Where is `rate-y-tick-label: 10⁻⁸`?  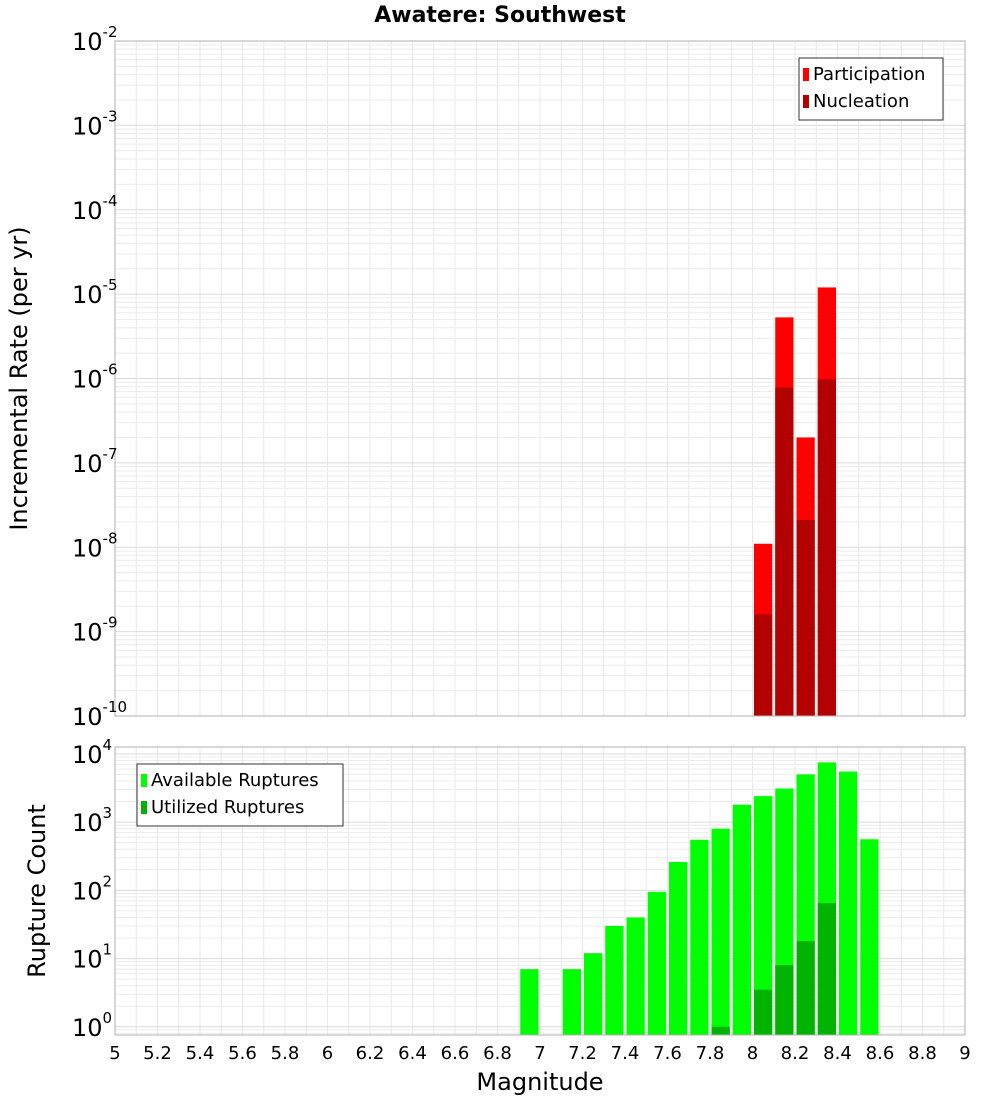
rate-y-tick-label: 10⁻⁸ is located at coordinates (95, 545).